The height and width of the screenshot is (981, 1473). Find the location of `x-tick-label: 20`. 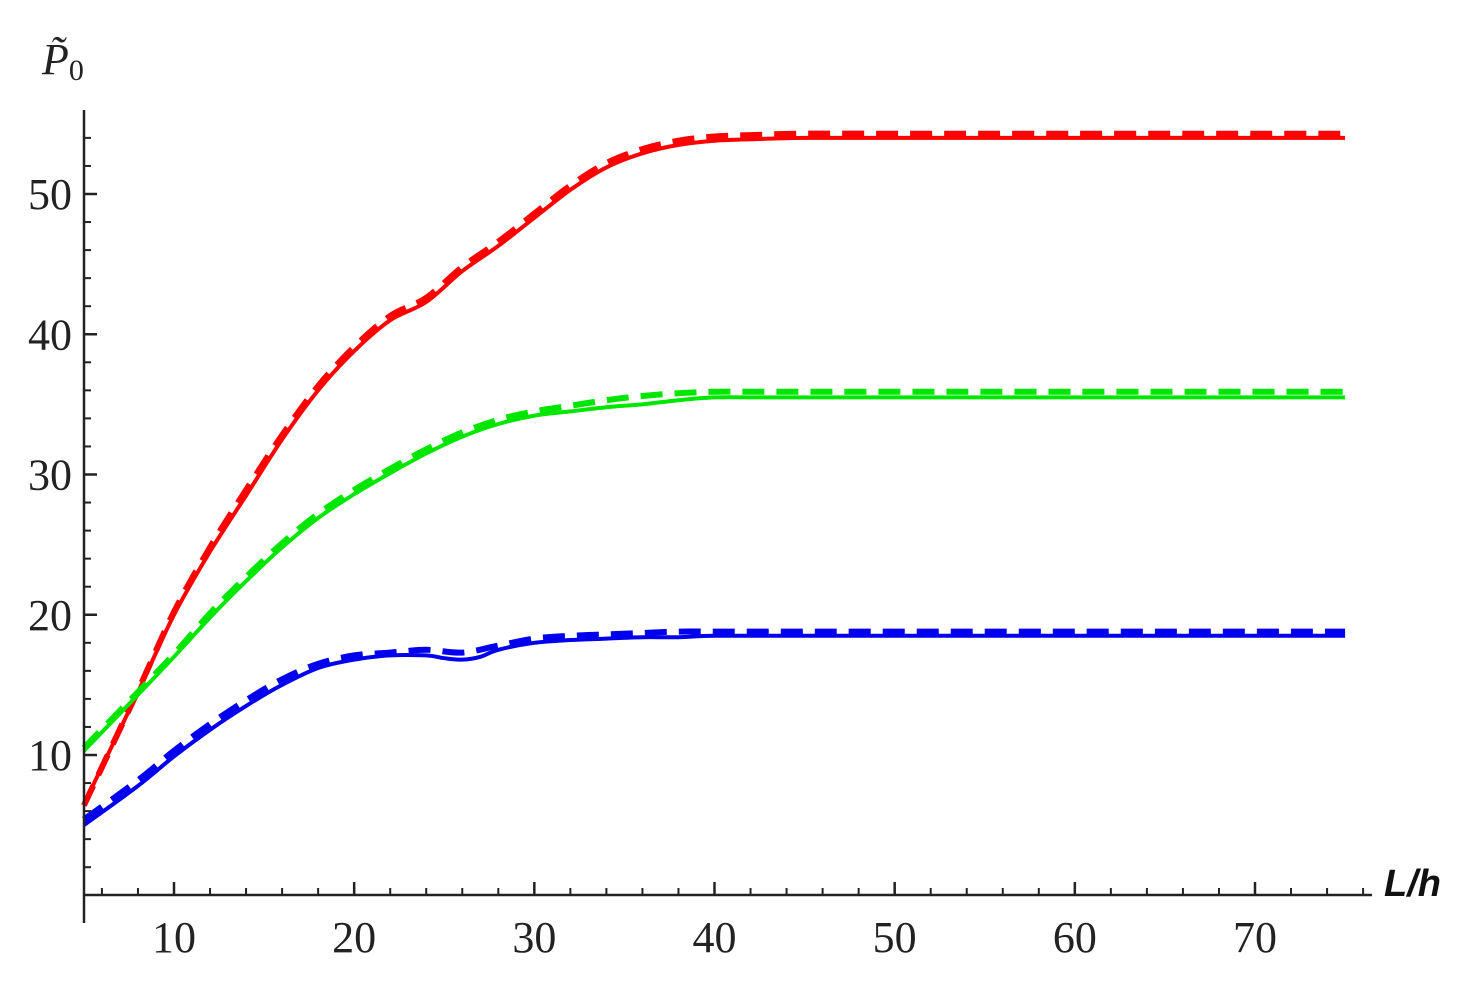

x-tick-label: 20 is located at coordinates (354, 937).